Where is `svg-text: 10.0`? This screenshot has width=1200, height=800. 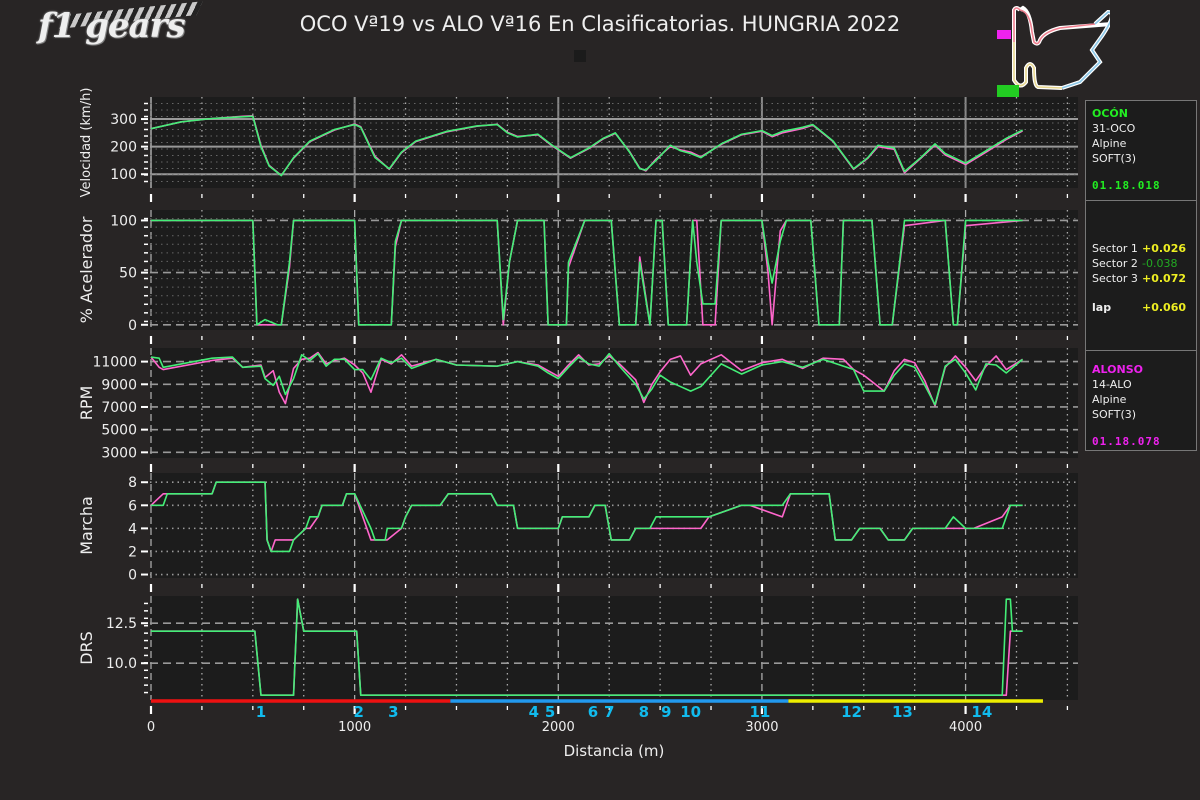
svg-text: 10.0 is located at coordinates (121, 664).